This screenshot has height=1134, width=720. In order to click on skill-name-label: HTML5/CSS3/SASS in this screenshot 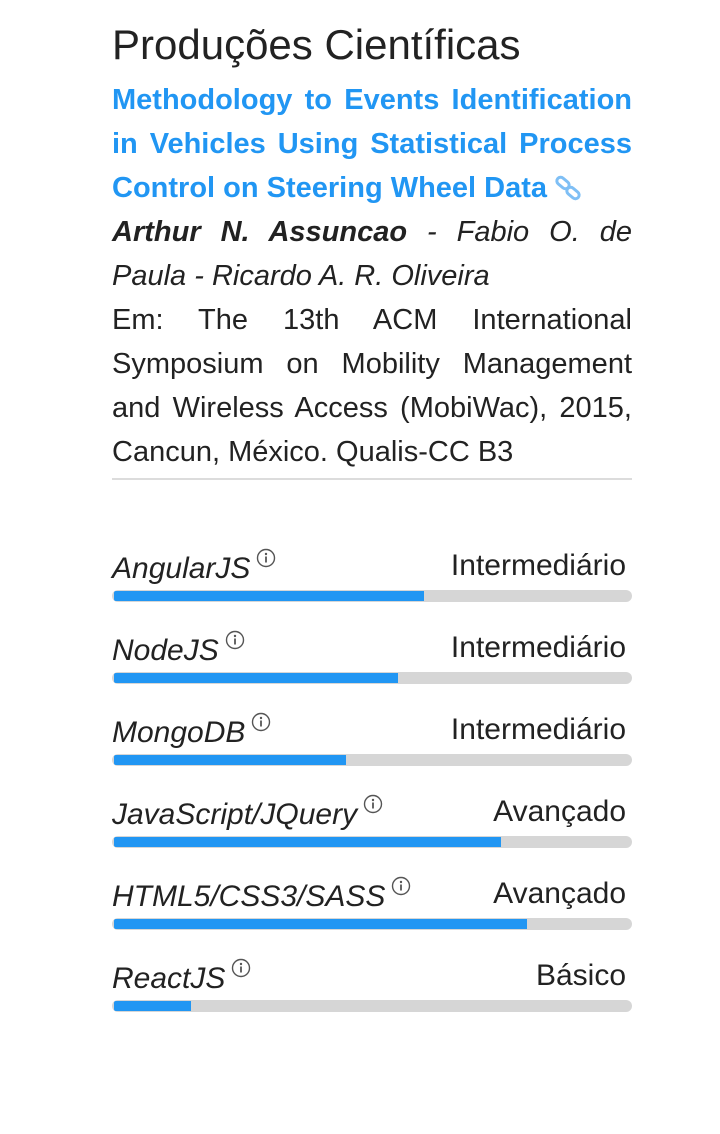, I will do `click(249, 896)`.